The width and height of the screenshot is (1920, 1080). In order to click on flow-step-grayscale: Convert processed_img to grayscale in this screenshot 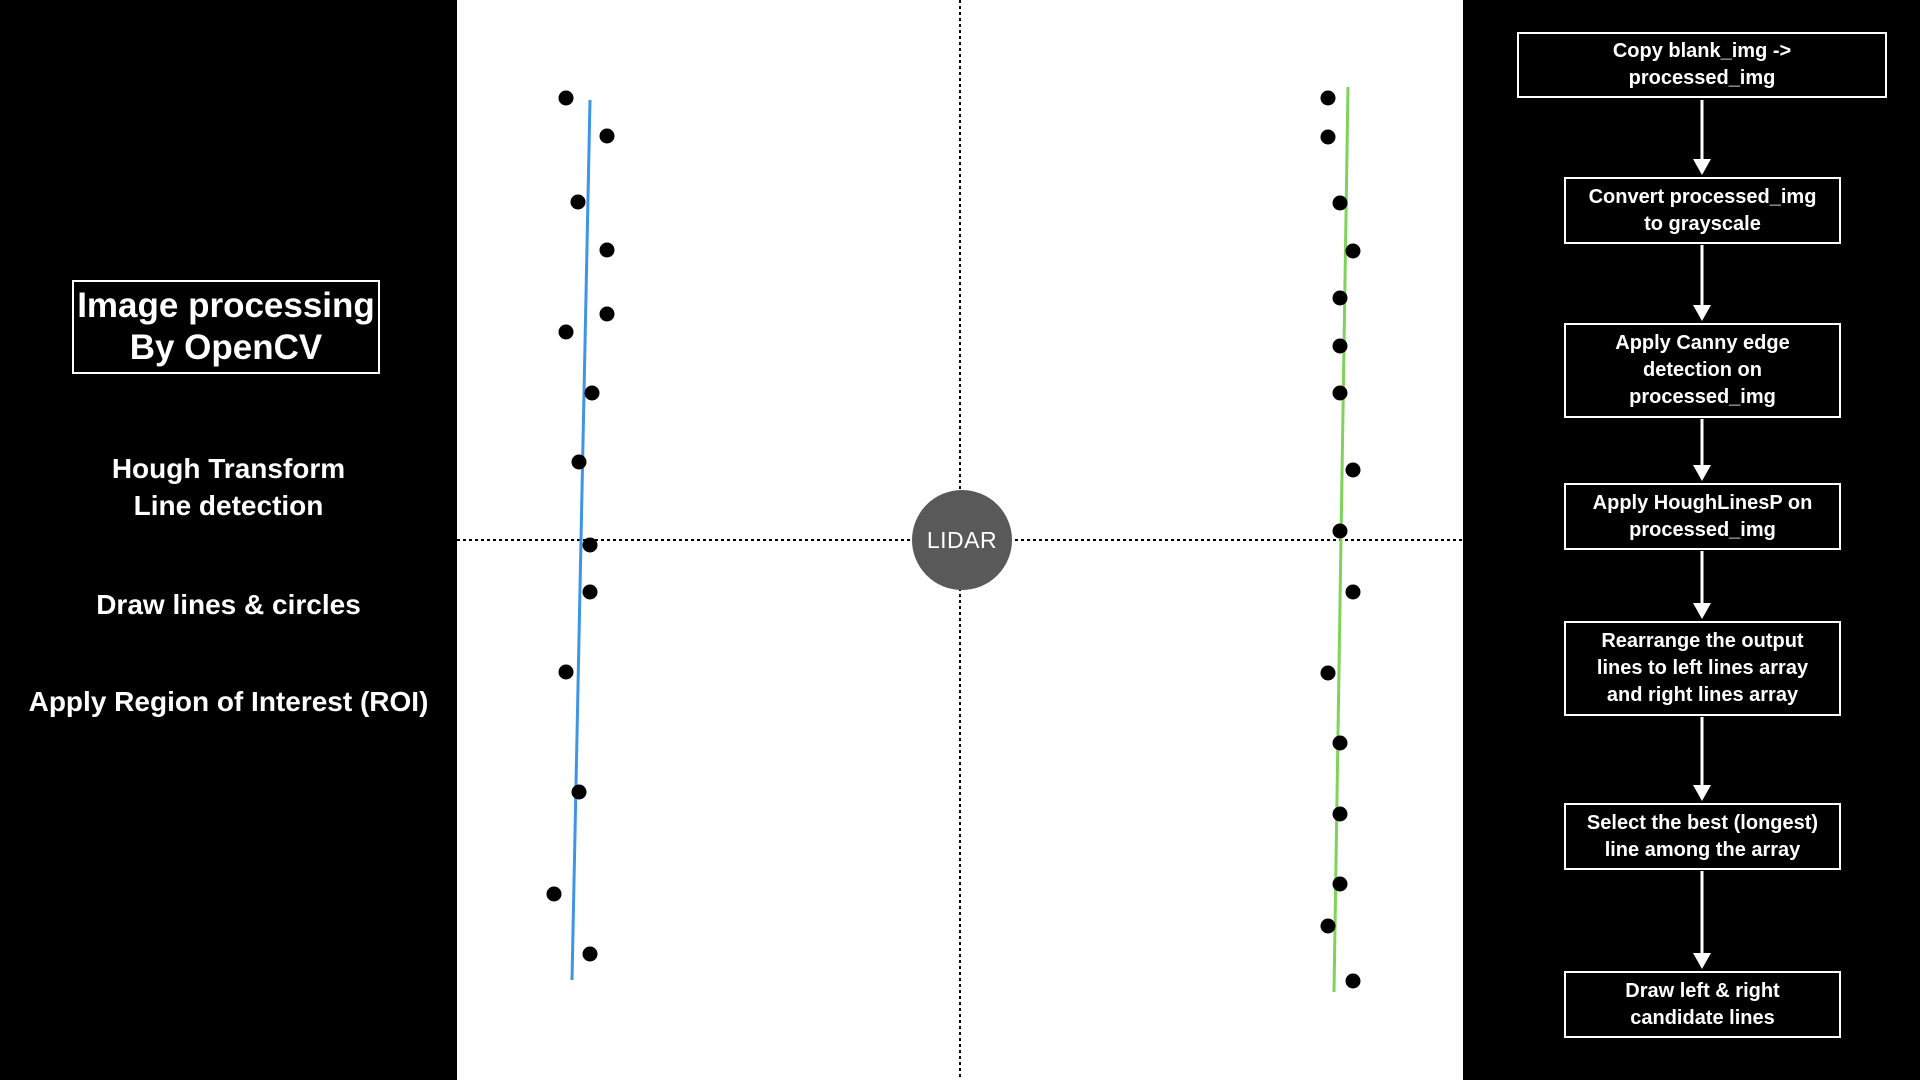, I will do `click(1702, 210)`.